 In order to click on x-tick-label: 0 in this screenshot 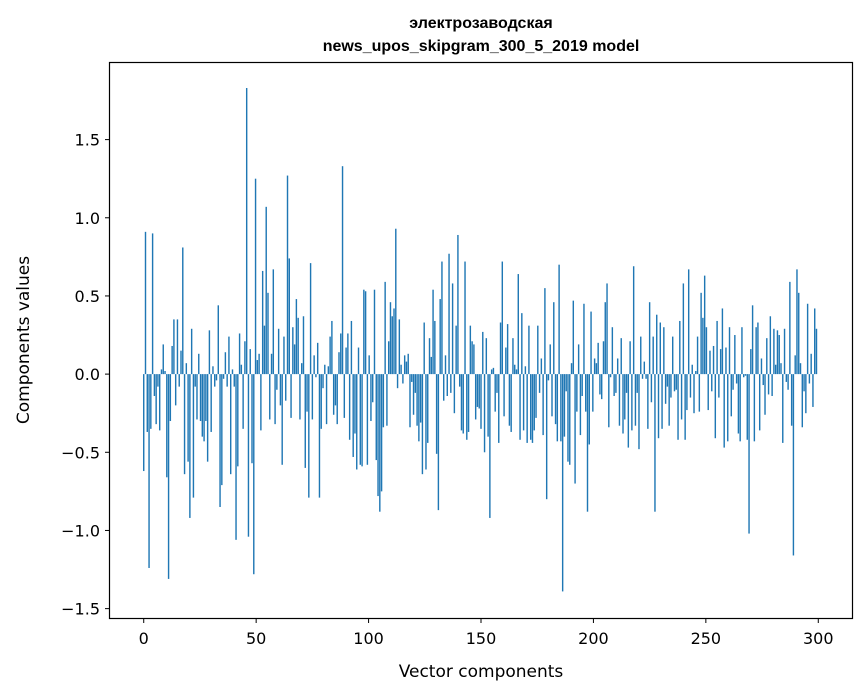, I will do `click(144, 638)`.